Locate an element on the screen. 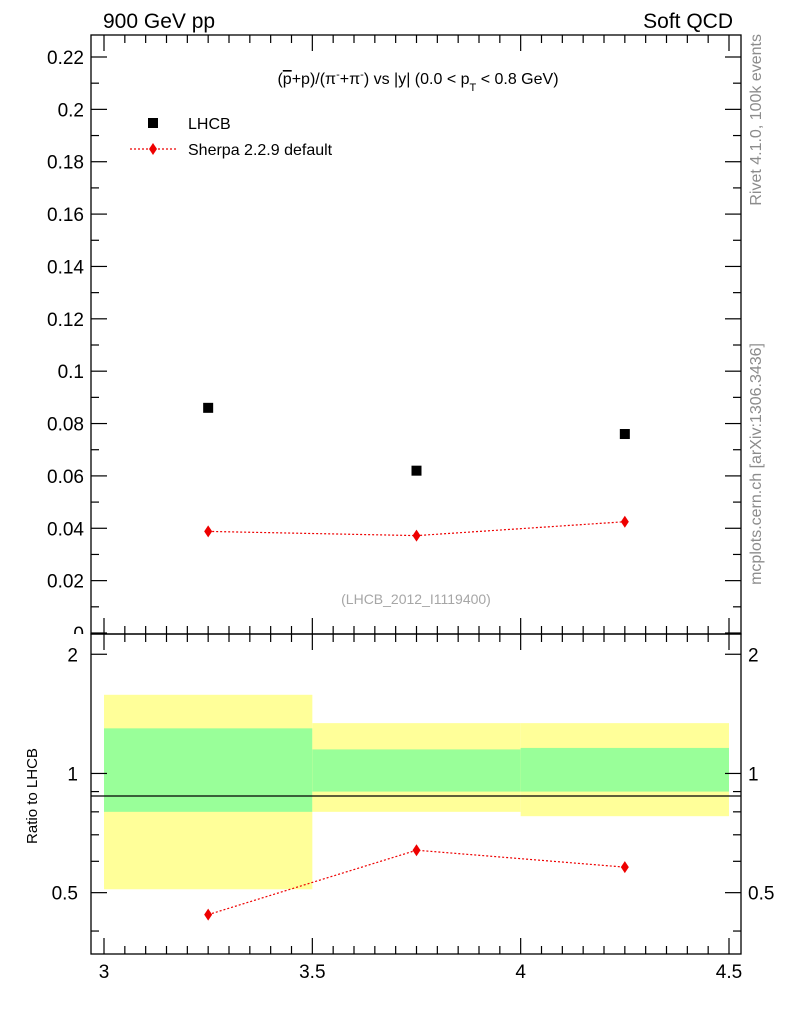  ratio-ytick-label-right: 2 is located at coordinates (753, 655).